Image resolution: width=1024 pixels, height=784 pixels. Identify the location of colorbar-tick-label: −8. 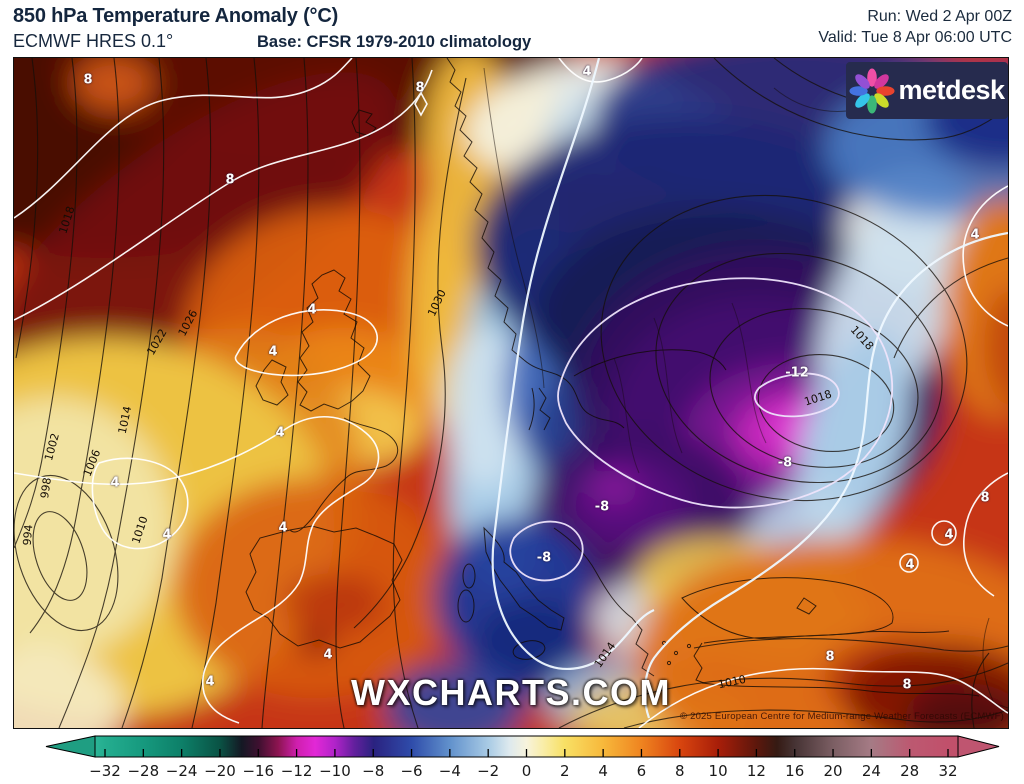
(373, 771).